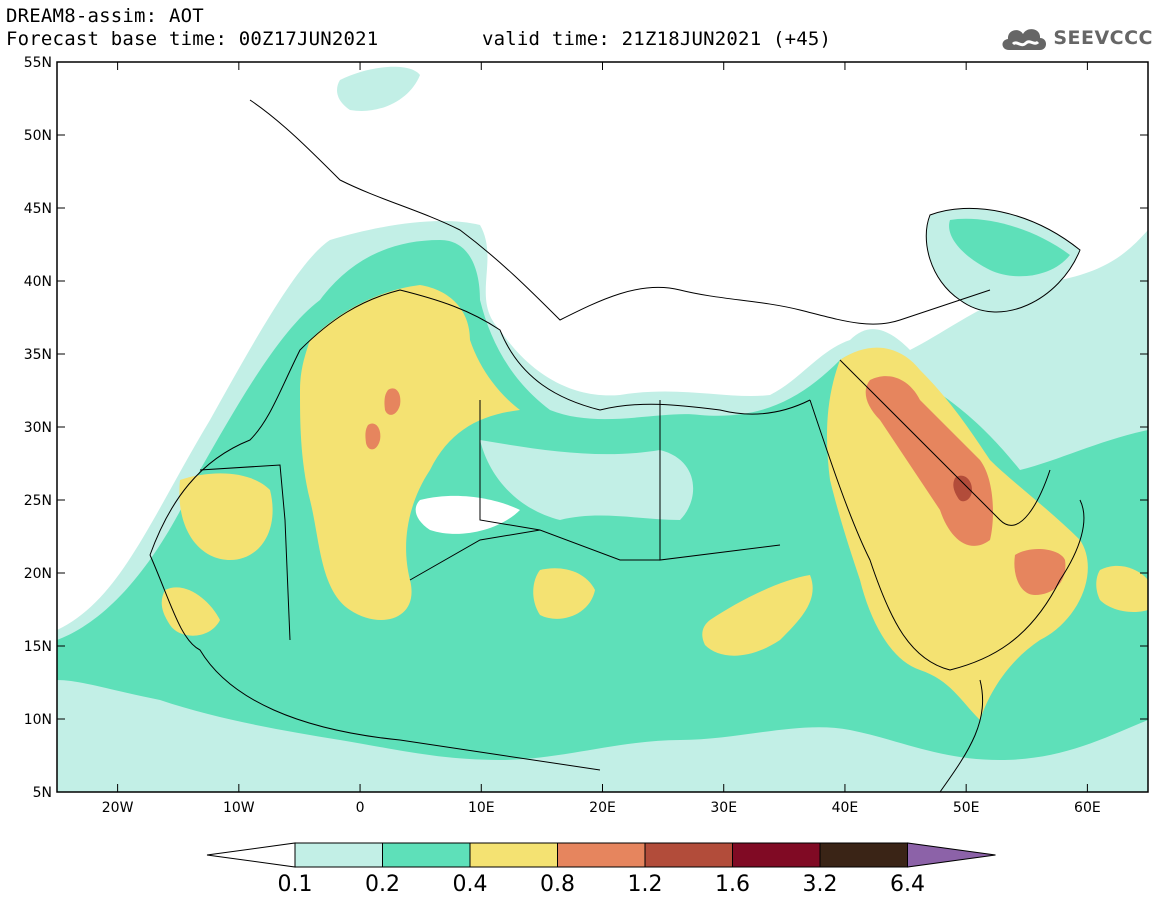  What do you see at coordinates (845, 808) in the screenshot?
I see `lon-tick-label: 40E` at bounding box center [845, 808].